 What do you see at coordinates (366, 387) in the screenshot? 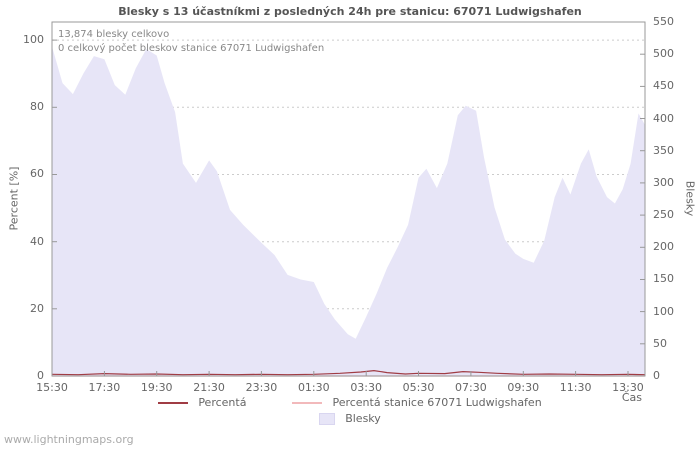
I see `x-tick-label: 03:30` at bounding box center [366, 387].